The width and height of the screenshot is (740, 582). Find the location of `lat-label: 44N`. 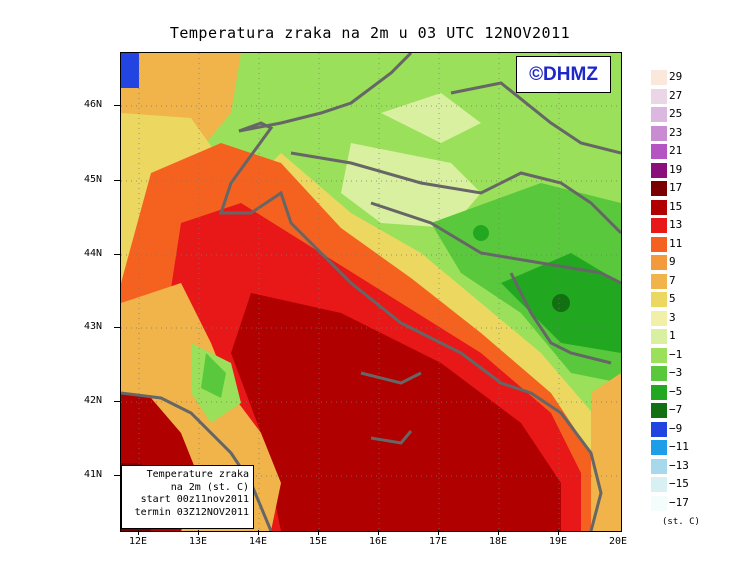

lat-label: 44N is located at coordinates (93, 253).